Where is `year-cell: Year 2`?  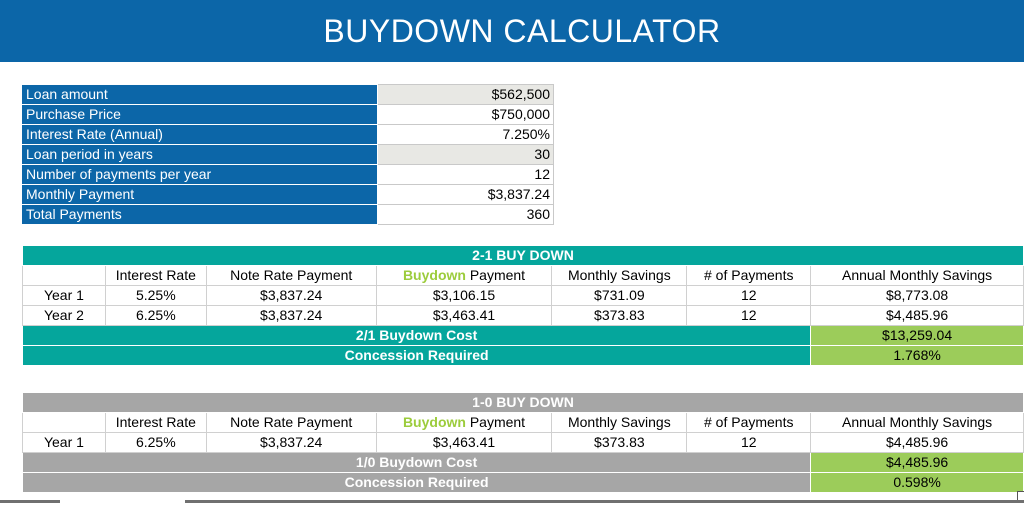
year-cell: Year 2 is located at coordinates (64, 315).